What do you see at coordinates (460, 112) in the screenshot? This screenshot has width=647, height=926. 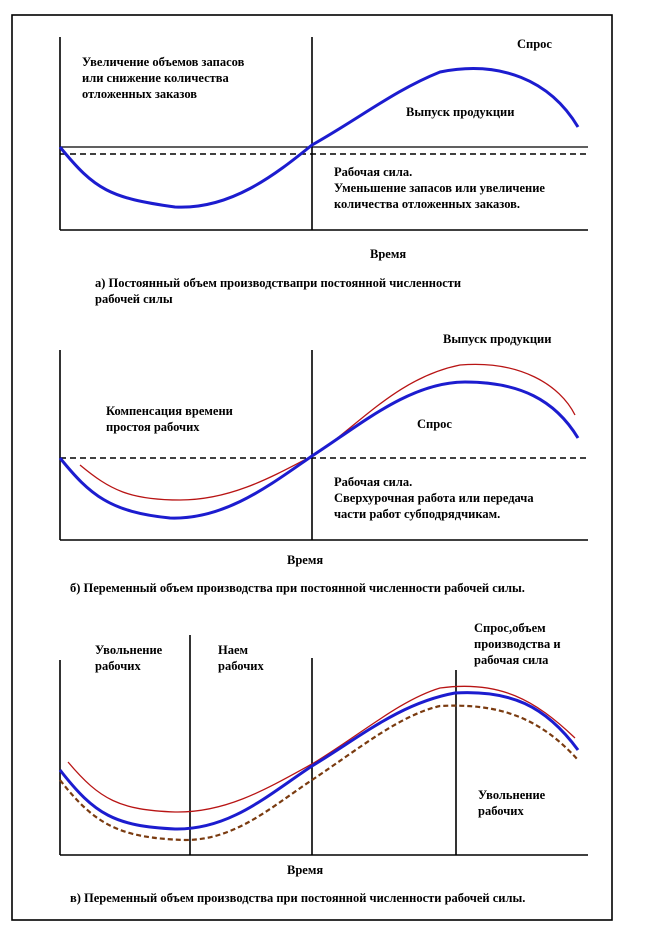 I see `panel-a-output-label: Выпуск продукции` at bounding box center [460, 112].